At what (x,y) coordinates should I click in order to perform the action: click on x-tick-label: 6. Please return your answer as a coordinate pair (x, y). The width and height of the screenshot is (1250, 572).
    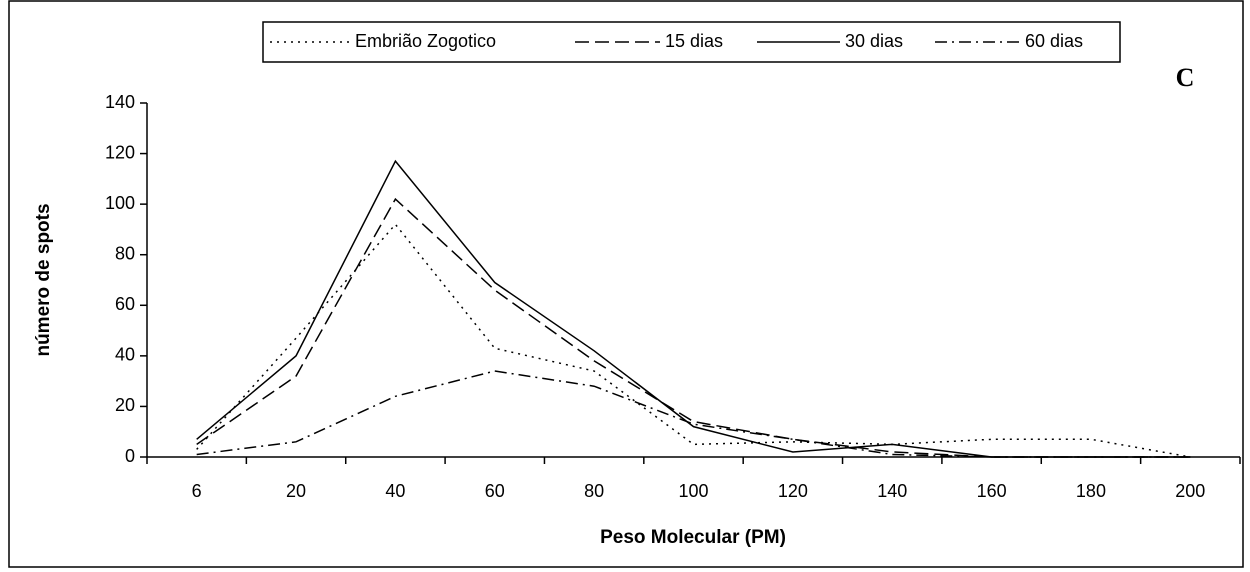
    Looking at the image, I should click on (197, 491).